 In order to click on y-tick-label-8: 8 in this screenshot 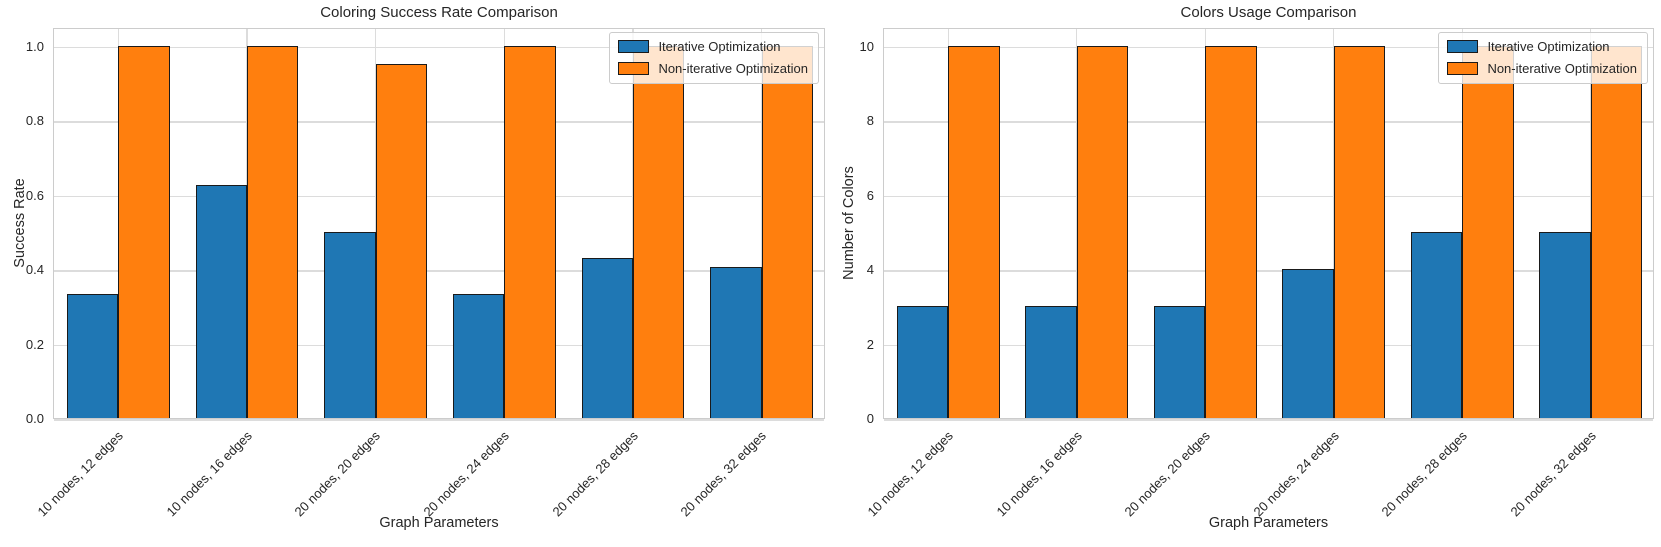, I will do `click(870, 121)`.